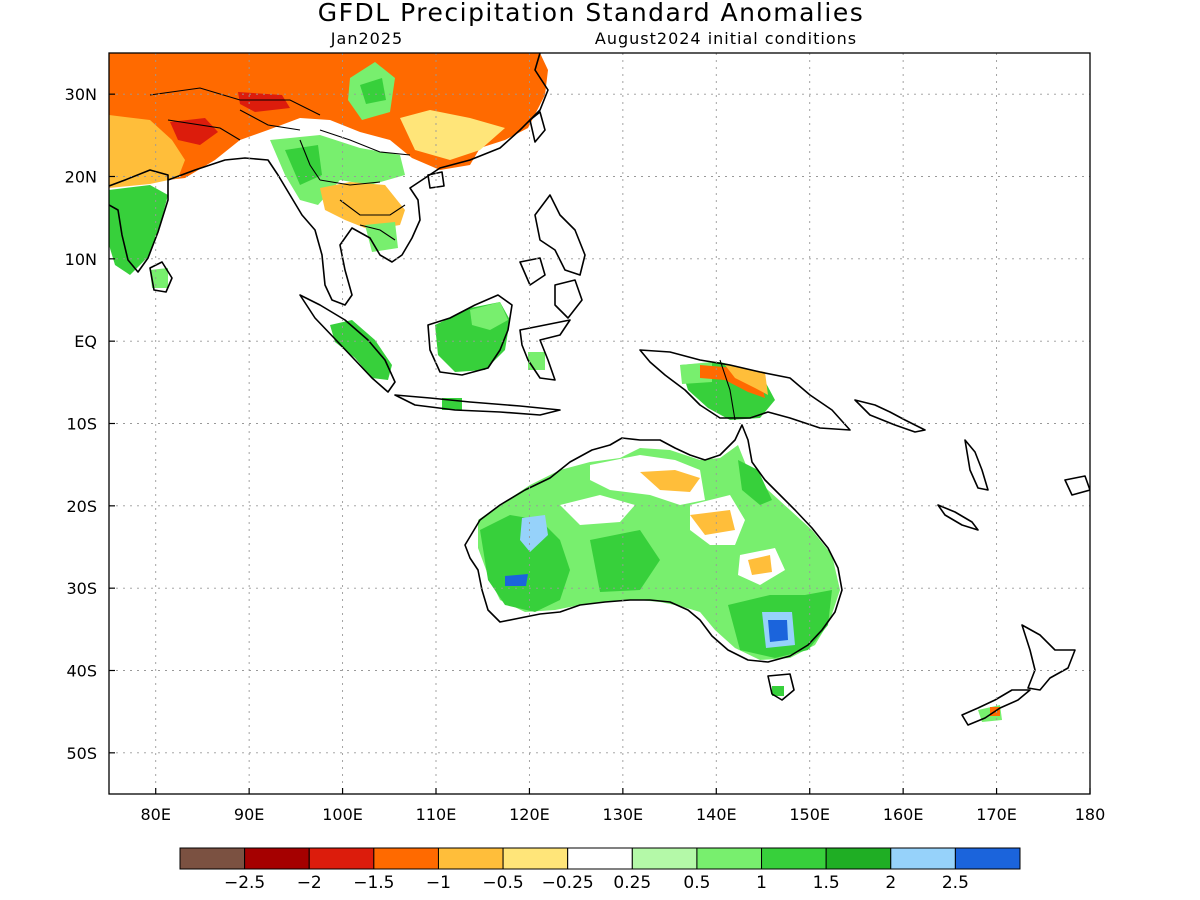 The width and height of the screenshot is (1200, 900). What do you see at coordinates (996, 707) in the screenshot?
I see `coast-nz-south` at bounding box center [996, 707].